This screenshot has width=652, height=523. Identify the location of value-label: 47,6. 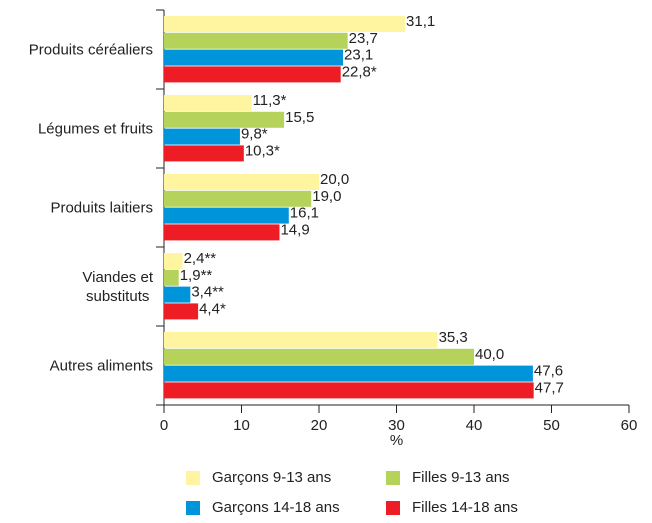
(548, 371).